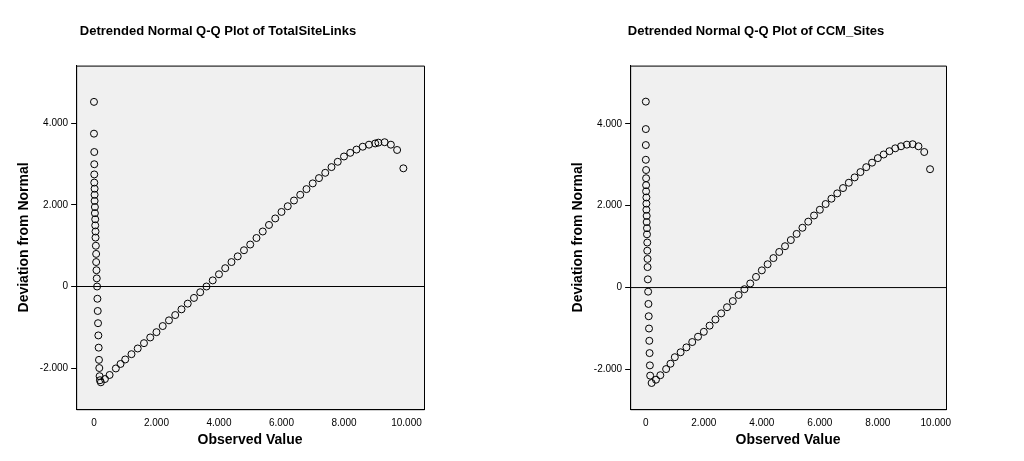 Image resolution: width=1024 pixels, height=461 pixels. What do you see at coordinates (218, 31) in the screenshot?
I see `chart-title: Detrended Normal Q-Q Plot of TotalSiteLinks` at bounding box center [218, 31].